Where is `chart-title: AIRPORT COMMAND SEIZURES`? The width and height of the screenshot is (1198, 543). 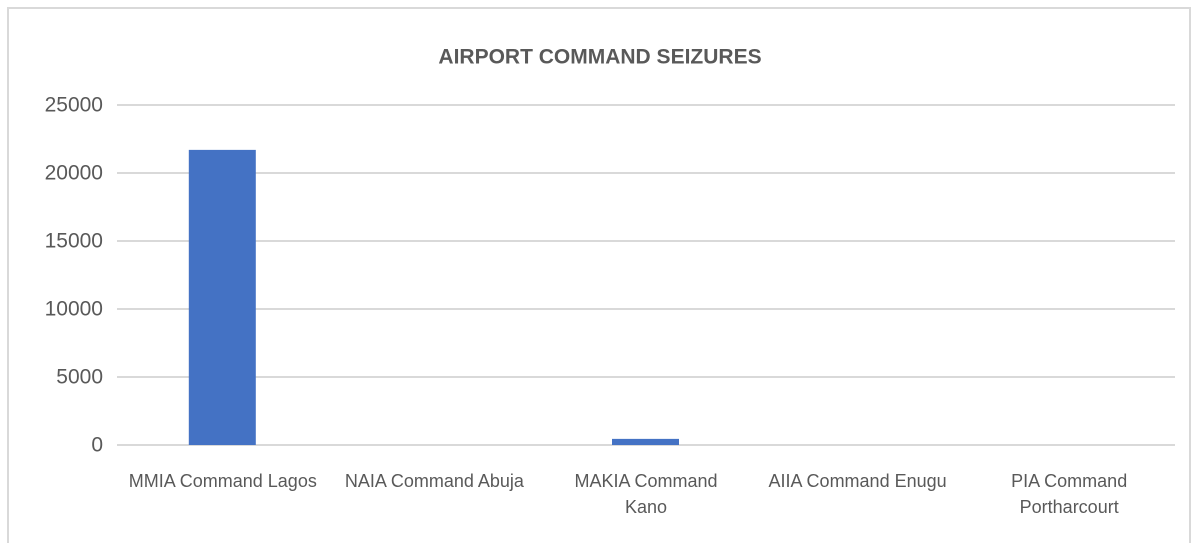
chart-title: AIRPORT COMMAND SEIZURES is located at coordinates (599, 57).